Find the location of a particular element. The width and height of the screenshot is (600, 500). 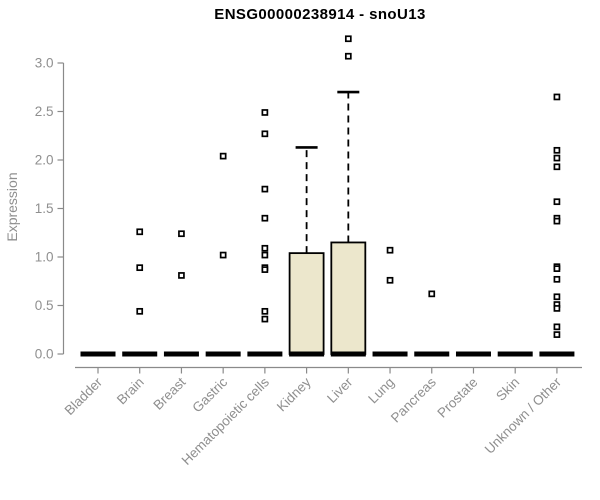

median-bar-hematopoietic-cells is located at coordinates (265, 354).